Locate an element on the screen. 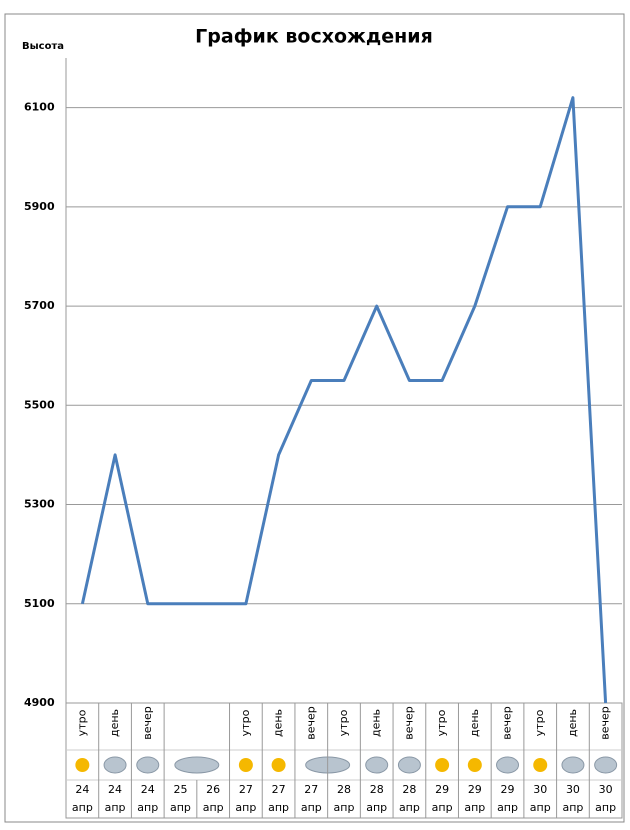 The height and width of the screenshot is (830, 630). y-tick-label: 6100 is located at coordinates (39, 107).